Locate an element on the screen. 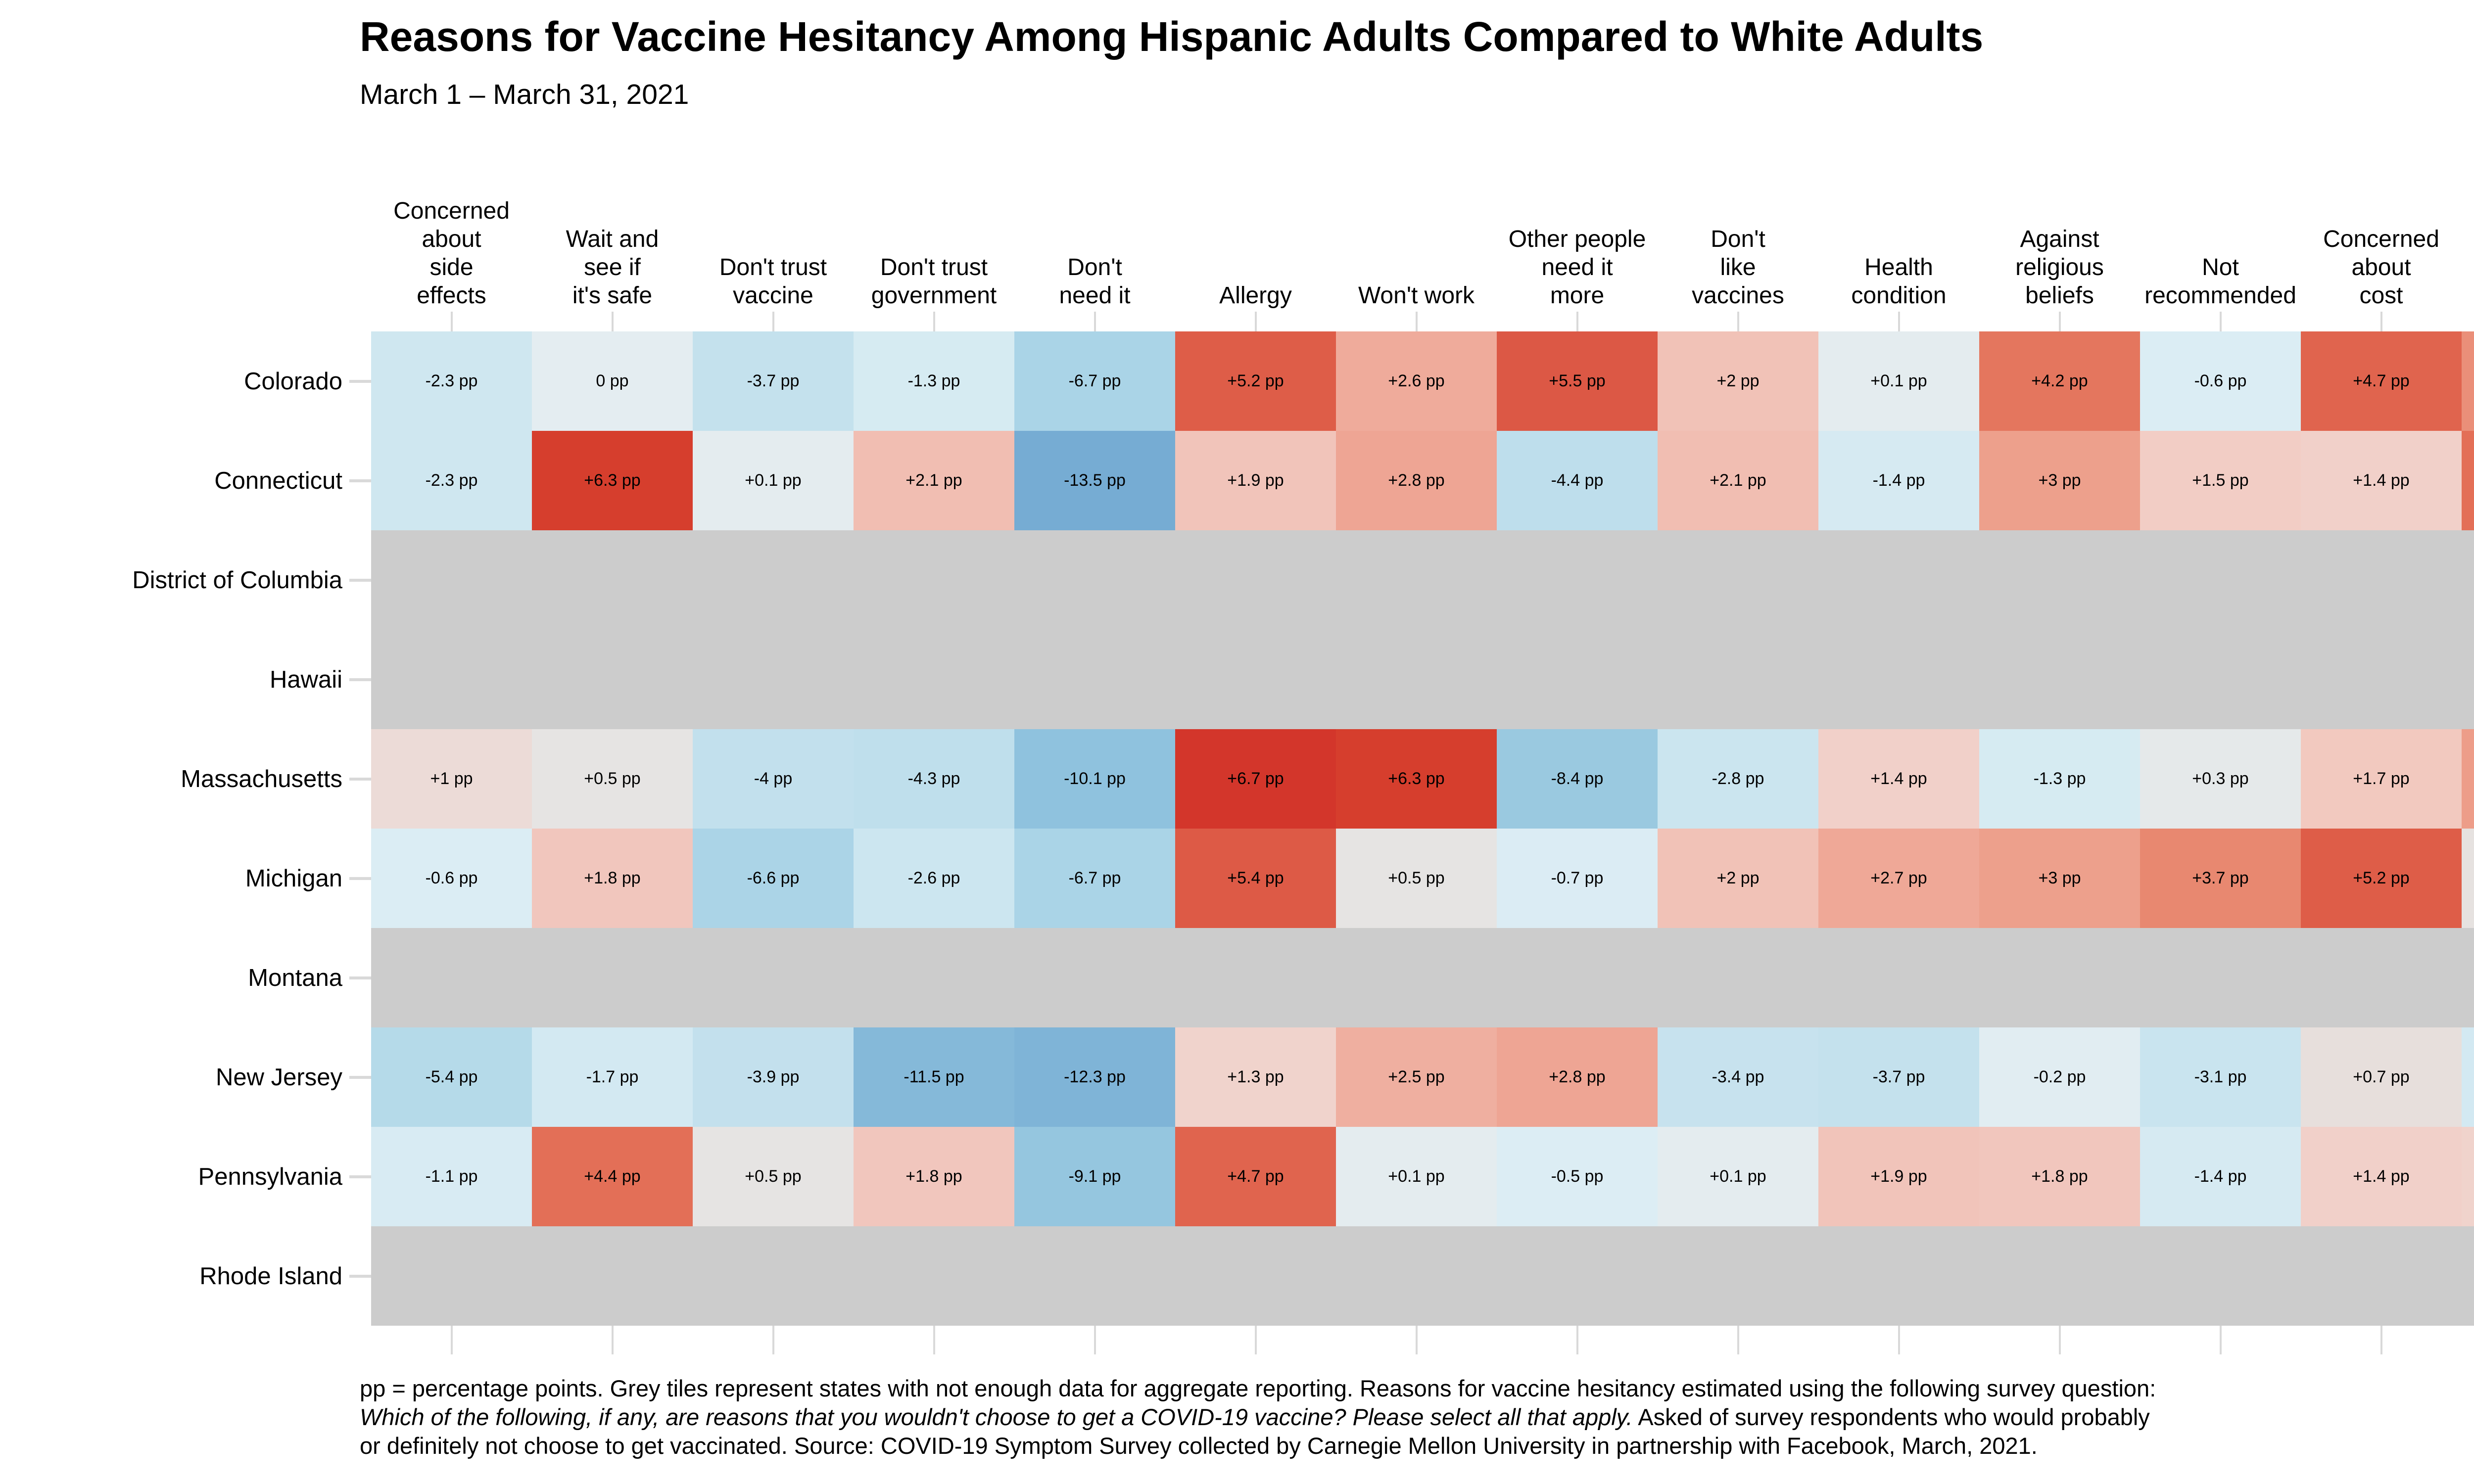 The height and width of the screenshot is (1484, 2474). column-header: Don't like vaccines is located at coordinates (1738, 267).